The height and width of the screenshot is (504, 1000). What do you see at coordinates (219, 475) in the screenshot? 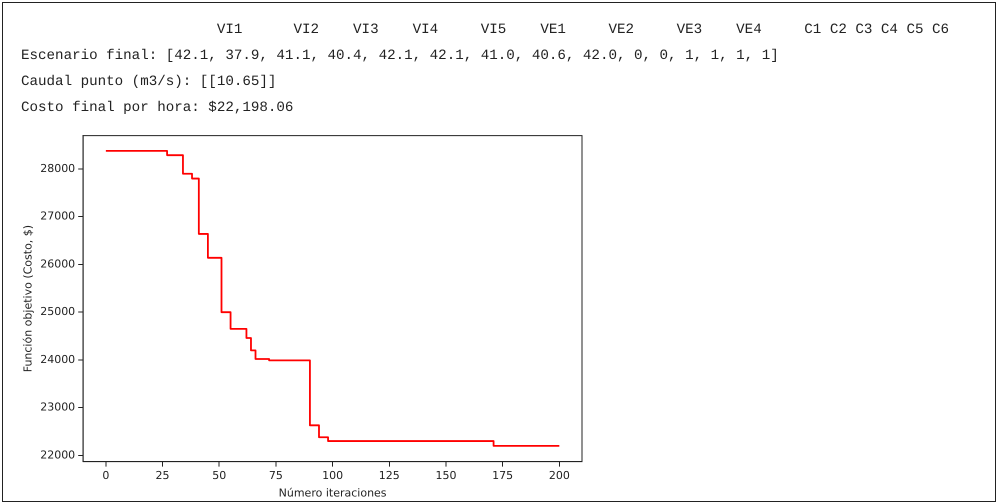
I see `x-tick-label: 50` at bounding box center [219, 475].